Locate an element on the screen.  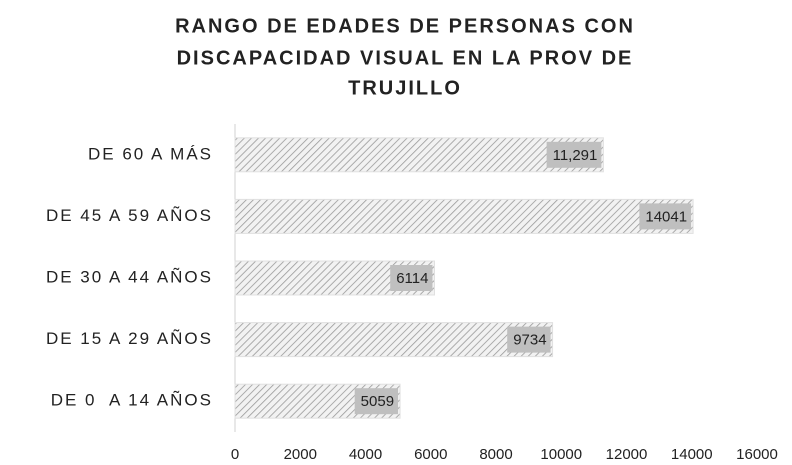
x-tick-label: 4000 is located at coordinates (365, 454).